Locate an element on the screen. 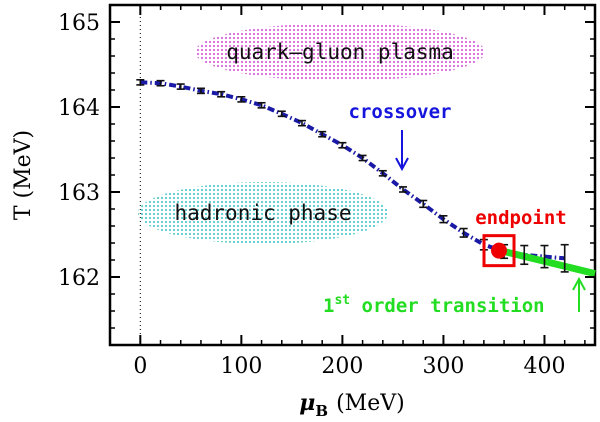  crossover-arrow-icon is located at coordinates (402, 151).